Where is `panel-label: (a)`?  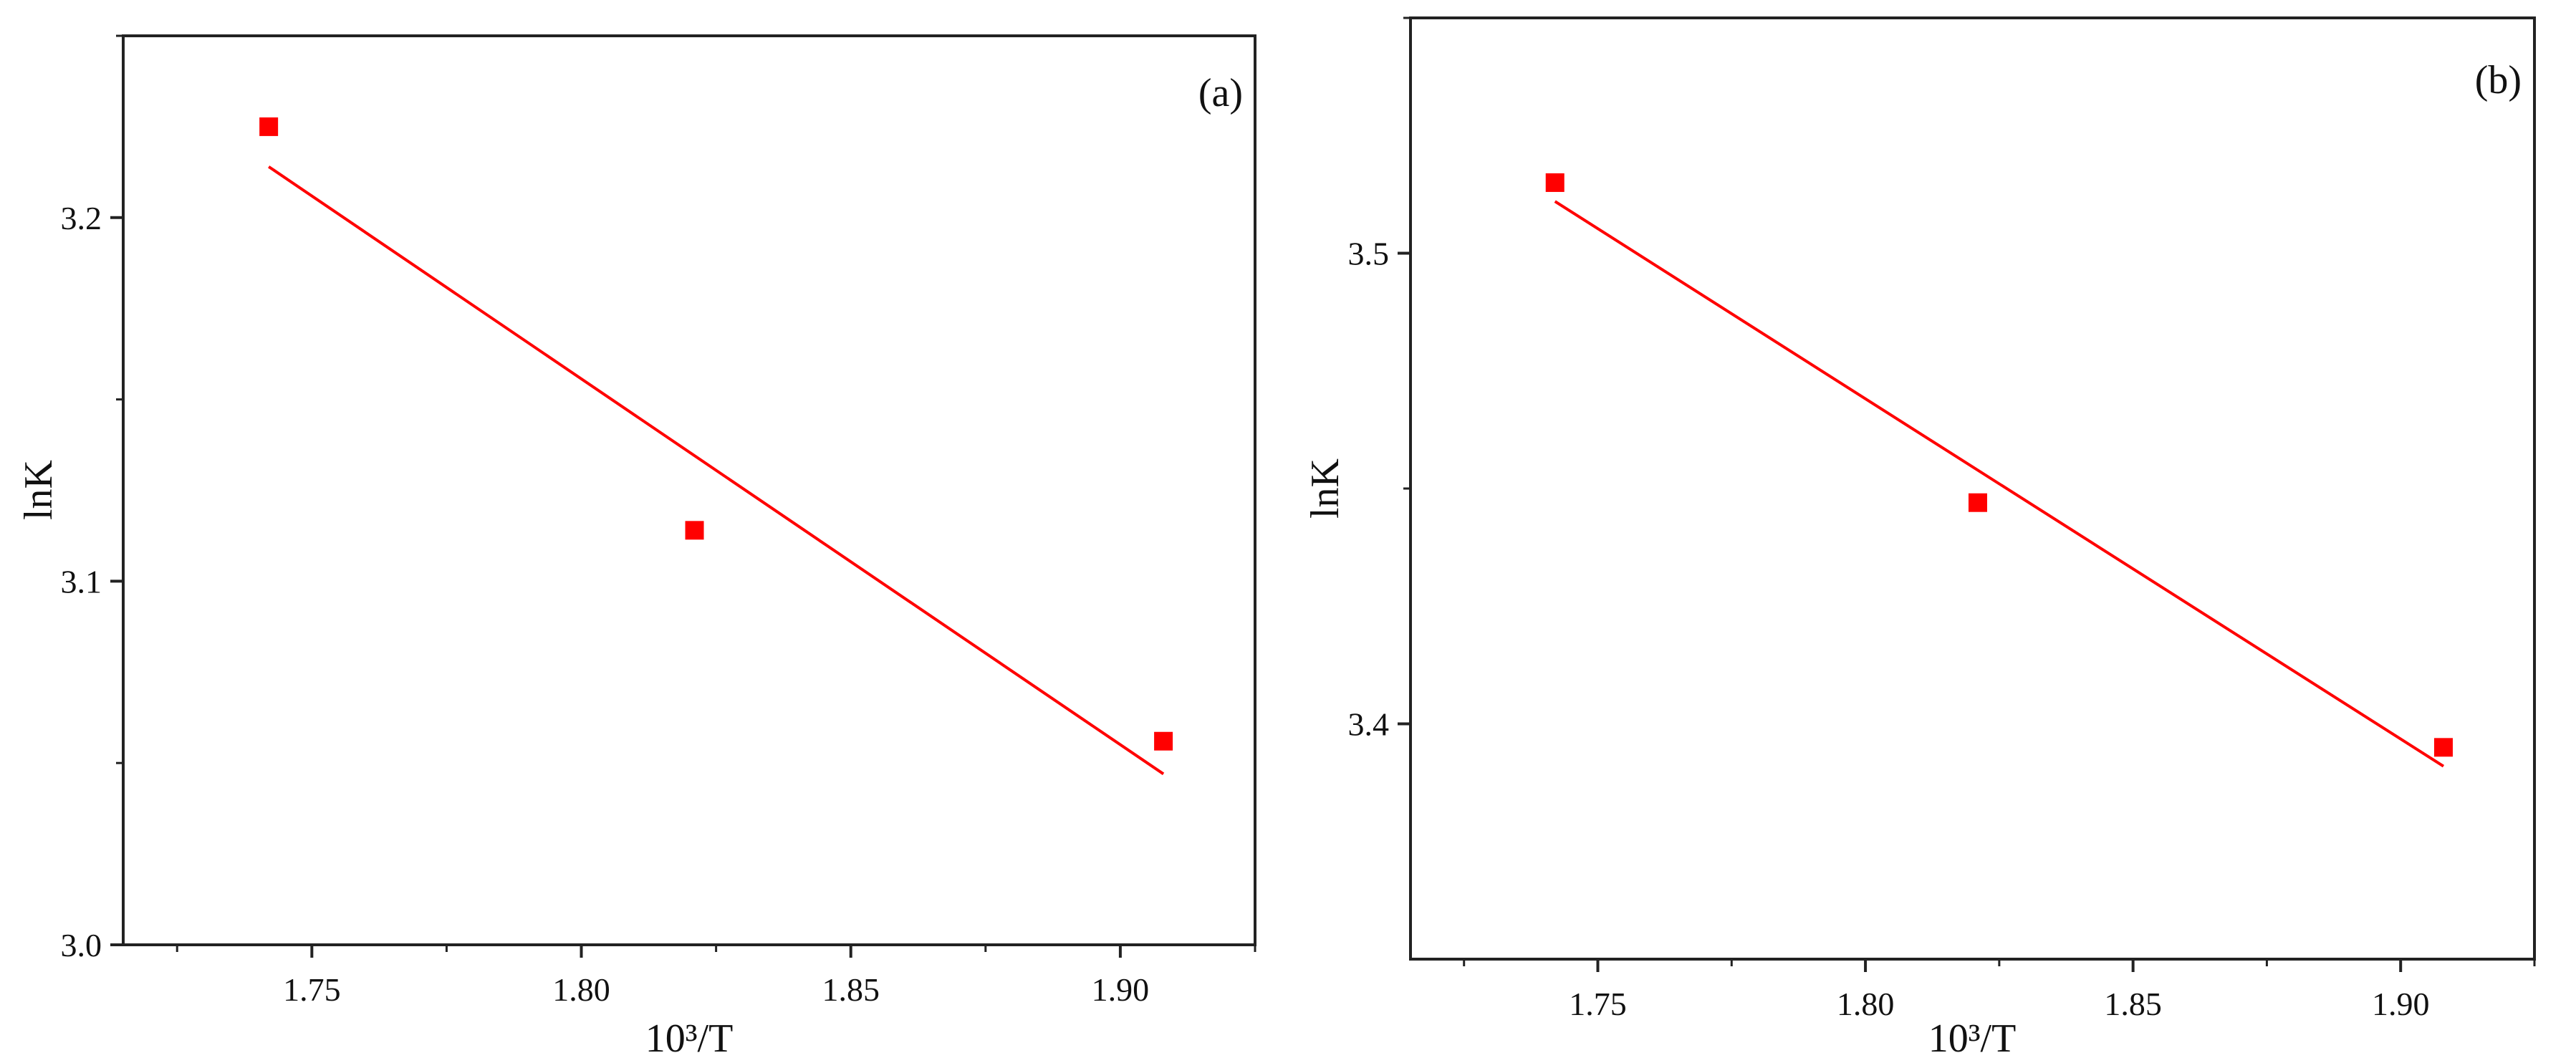
panel-label: (a) is located at coordinates (1220, 93).